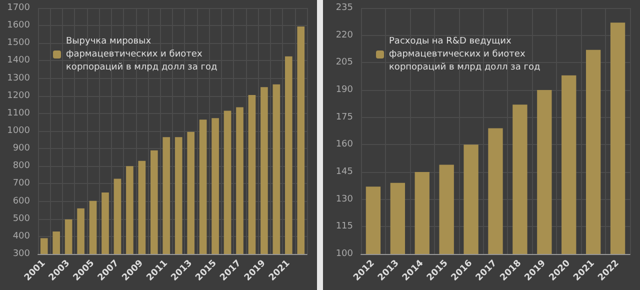 The width and height of the screenshot is (640, 290). What do you see at coordinates (18, 95) in the screenshot?
I see `y-tick-label: 1200` at bounding box center [18, 95].